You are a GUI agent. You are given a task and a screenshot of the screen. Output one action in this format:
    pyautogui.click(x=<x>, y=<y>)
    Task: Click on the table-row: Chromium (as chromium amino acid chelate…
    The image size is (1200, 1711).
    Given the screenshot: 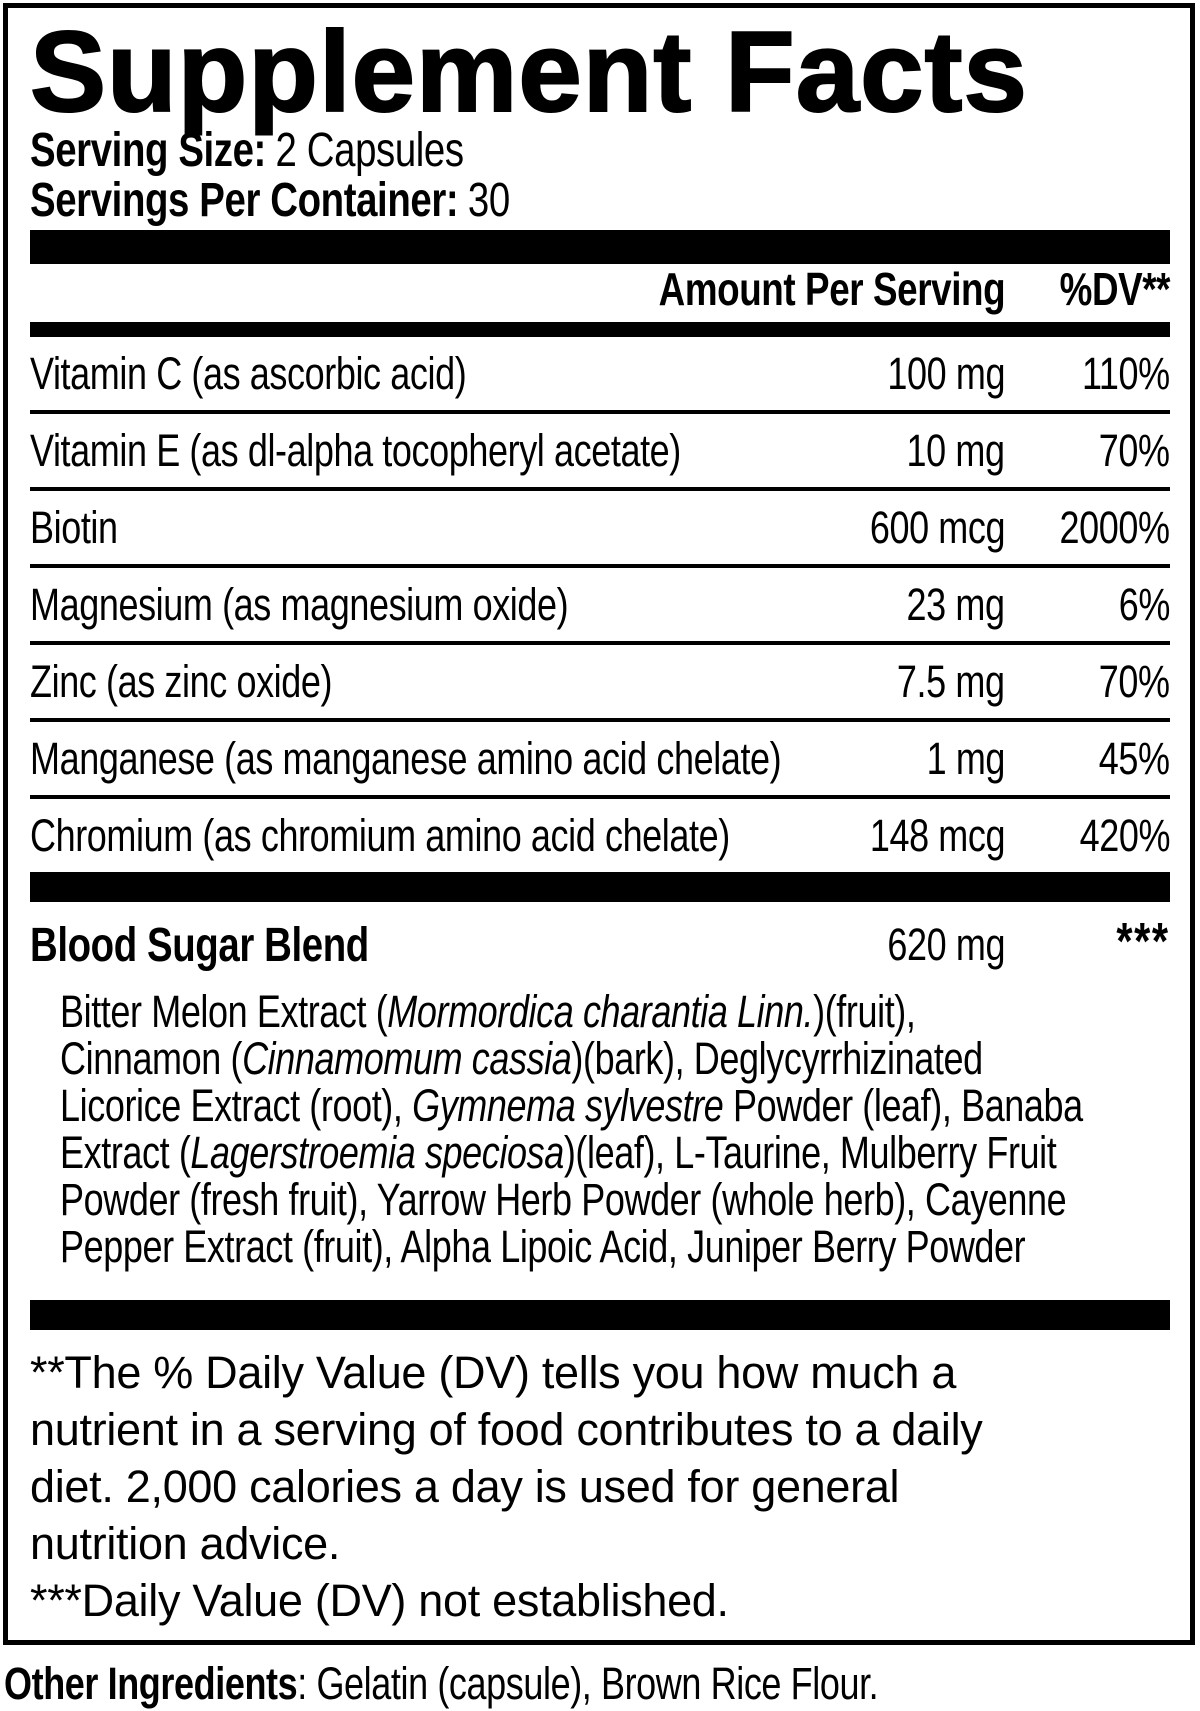 What is the action you would take?
    pyautogui.click(x=600, y=835)
    